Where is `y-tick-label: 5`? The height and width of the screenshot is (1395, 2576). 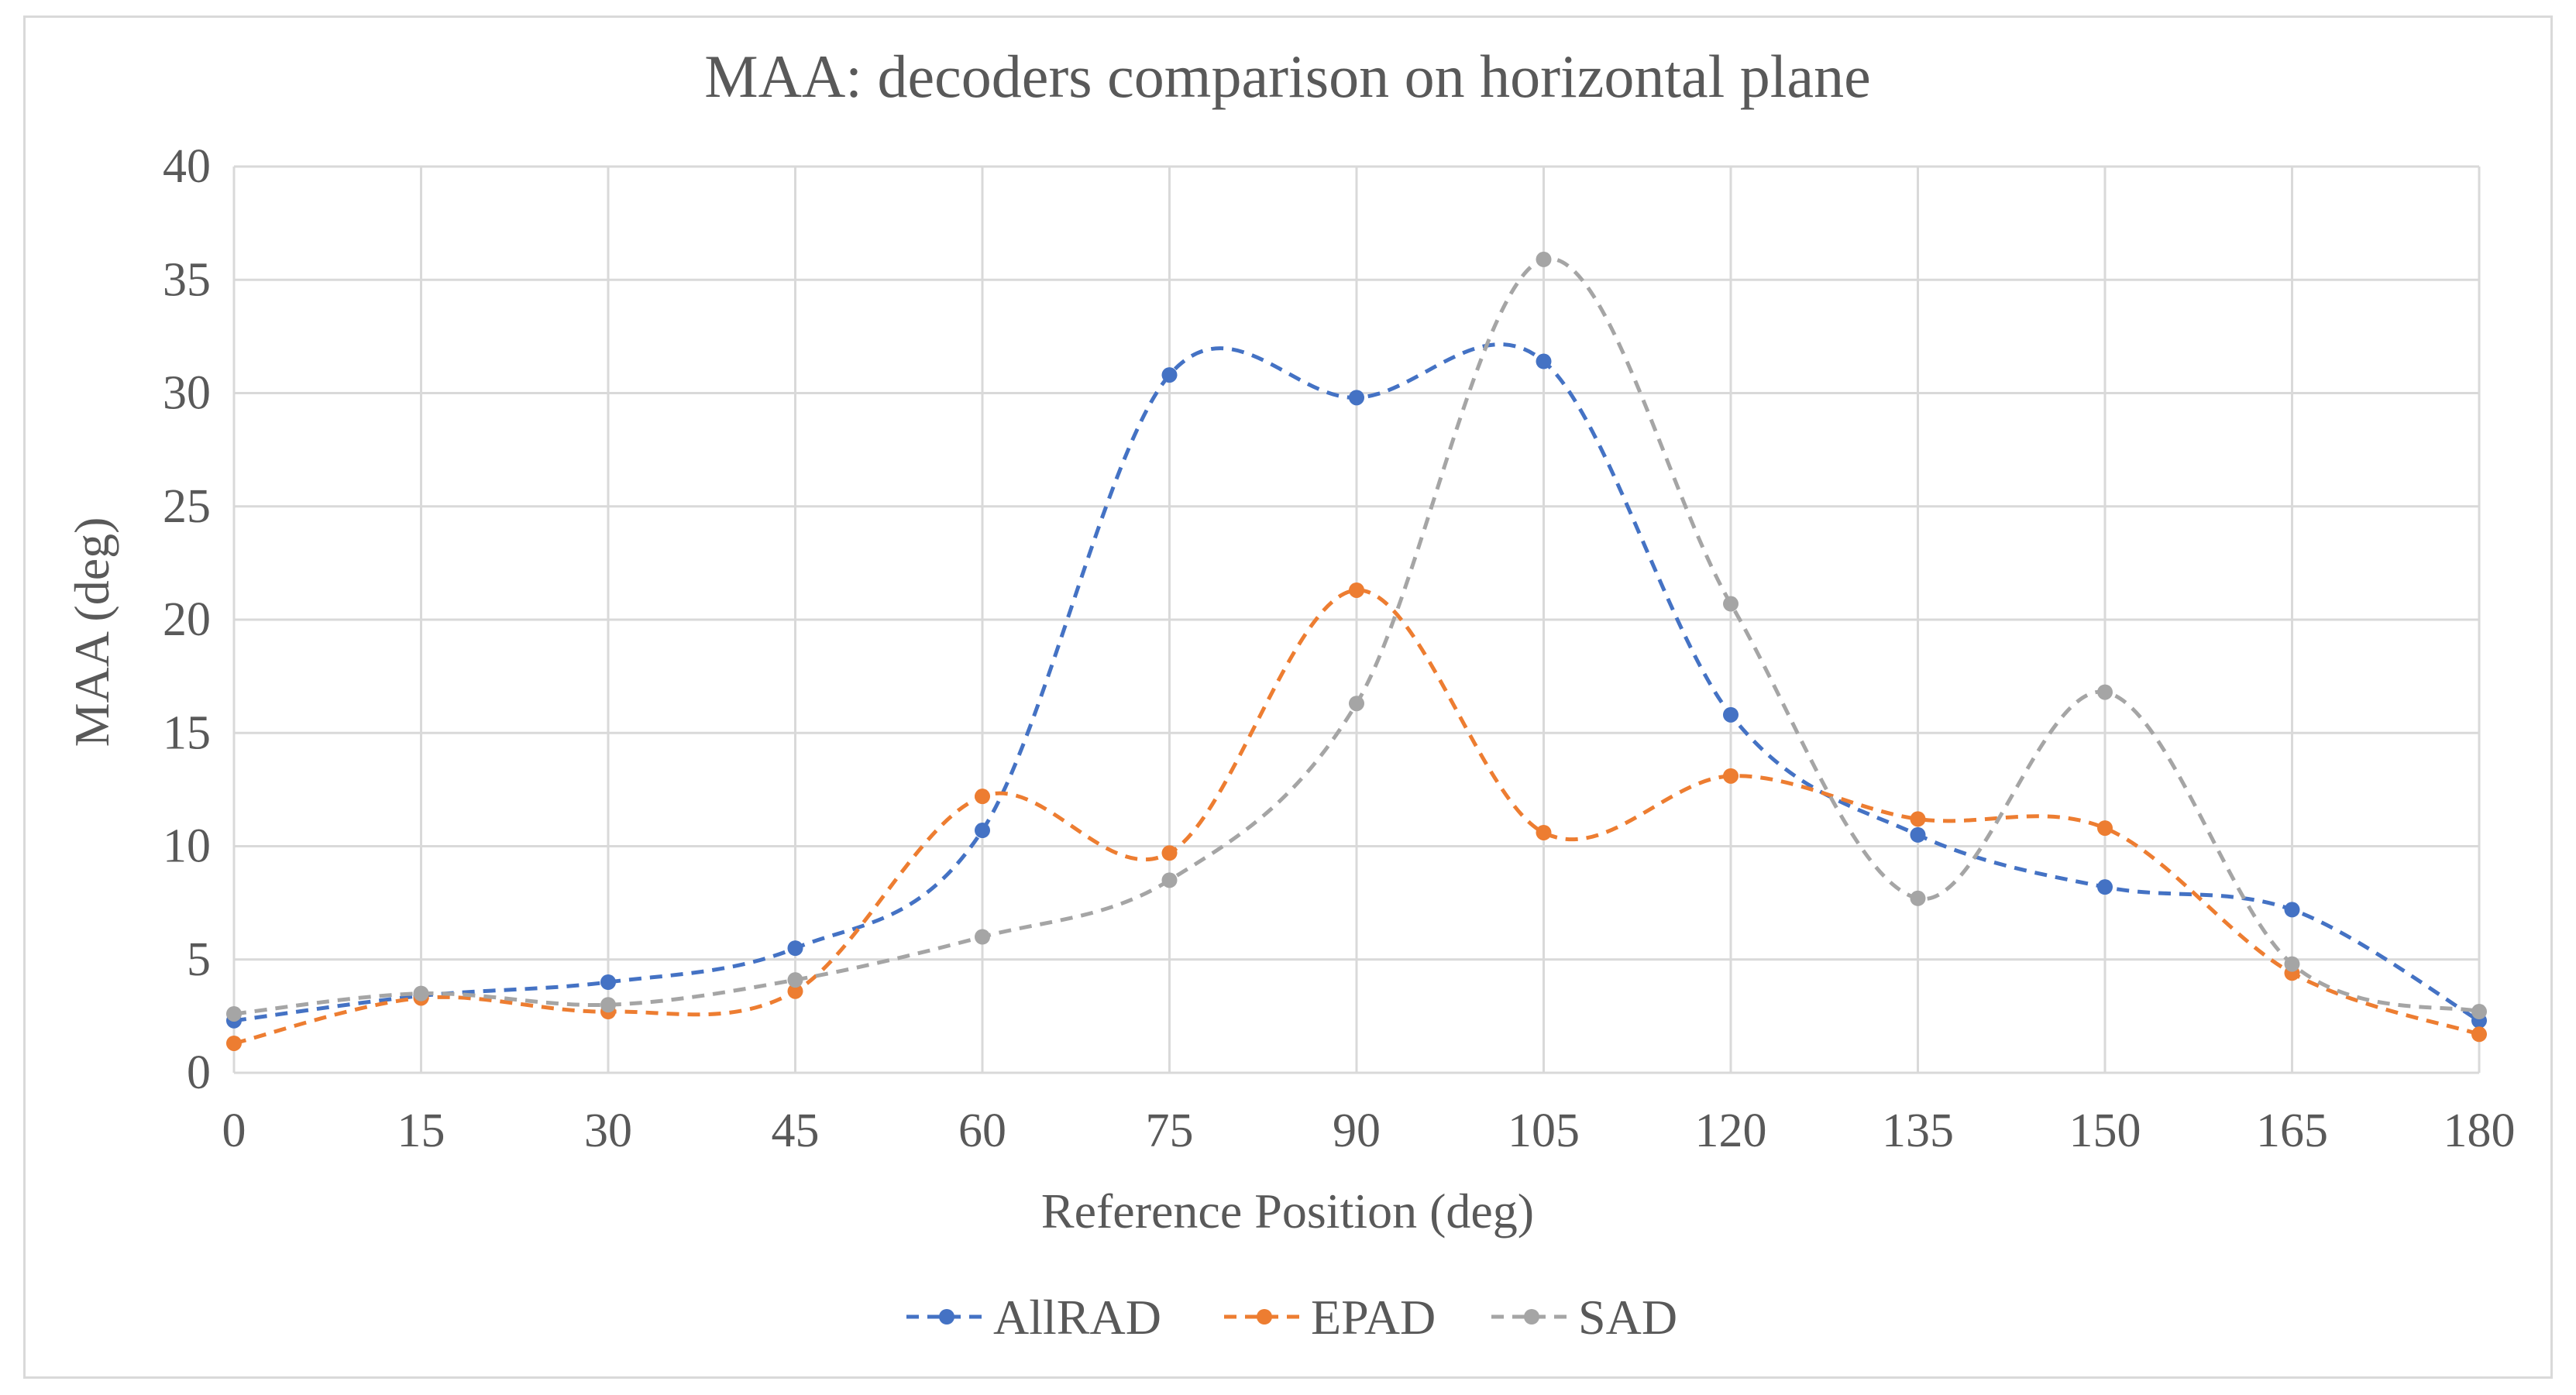
y-tick-label: 5 is located at coordinates (199, 959).